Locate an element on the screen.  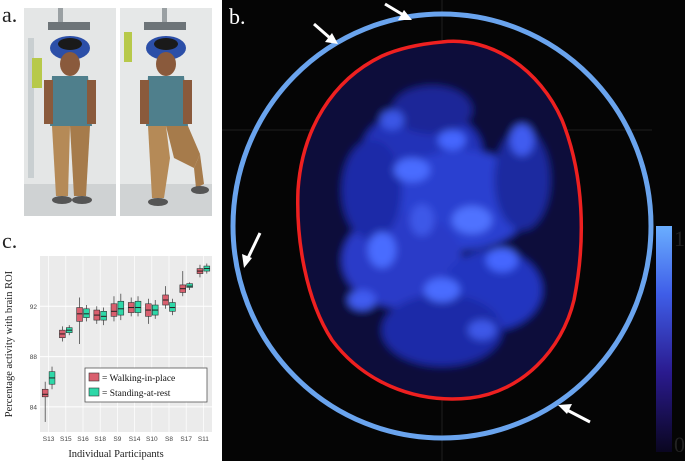
x-tick-labels: S13 S15 S16 S18 S9 S14 S10 S8 S17 S11 is located at coordinates (126, 439).